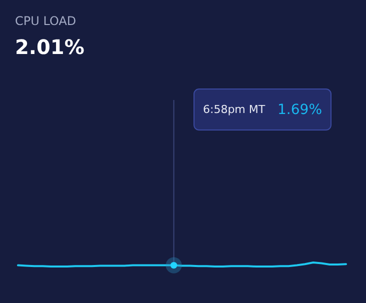 The image size is (366, 303). What do you see at coordinates (300, 110) in the screenshot?
I see `text: 1.69%` at bounding box center [300, 110].